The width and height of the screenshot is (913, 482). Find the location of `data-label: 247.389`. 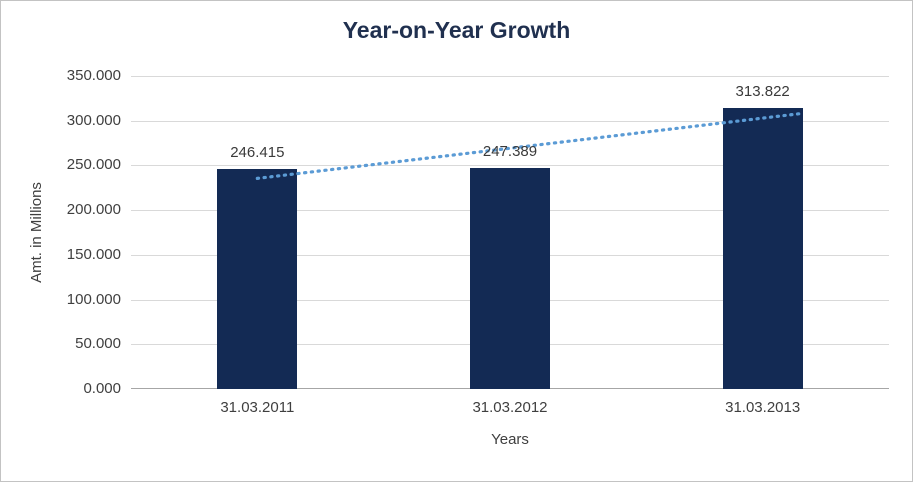

data-label: 247.389 is located at coordinates (510, 151).